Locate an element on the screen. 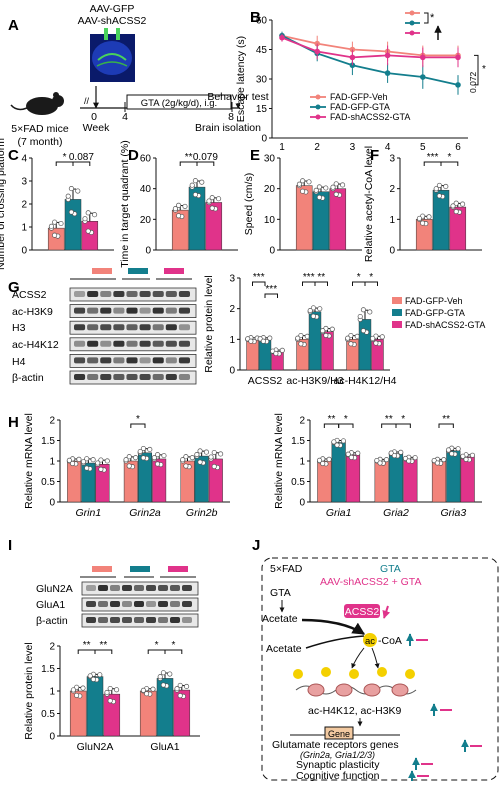 The height and width of the screenshot is (785, 504). x-tick-label: 6 is located at coordinates (458, 147).